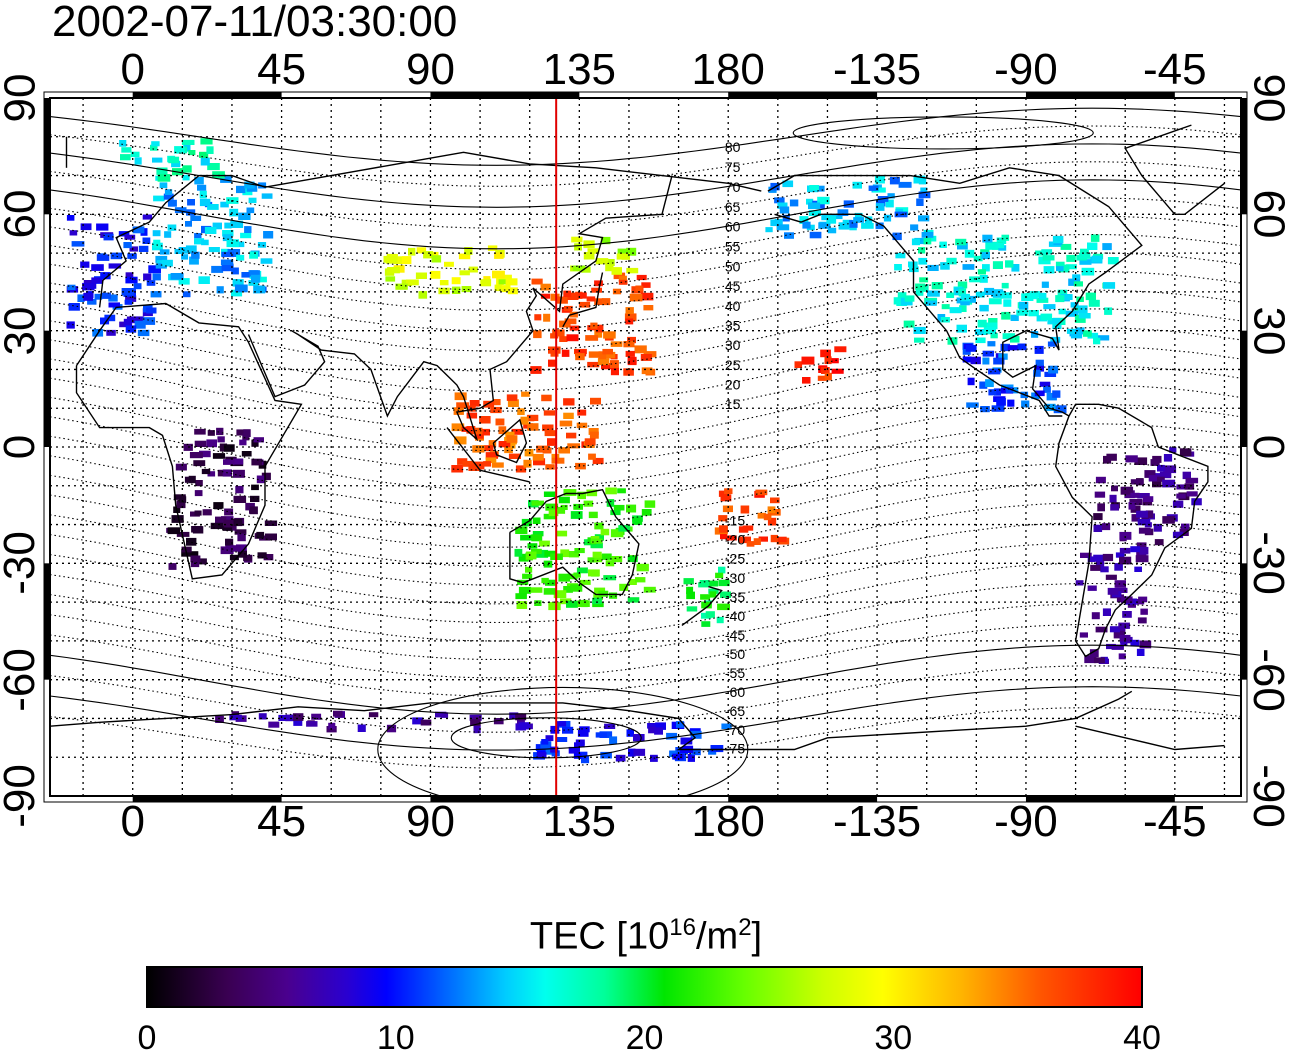  Describe the element at coordinates (282, 69) in the screenshot. I see `longitude-tick-top-1: 45` at that location.